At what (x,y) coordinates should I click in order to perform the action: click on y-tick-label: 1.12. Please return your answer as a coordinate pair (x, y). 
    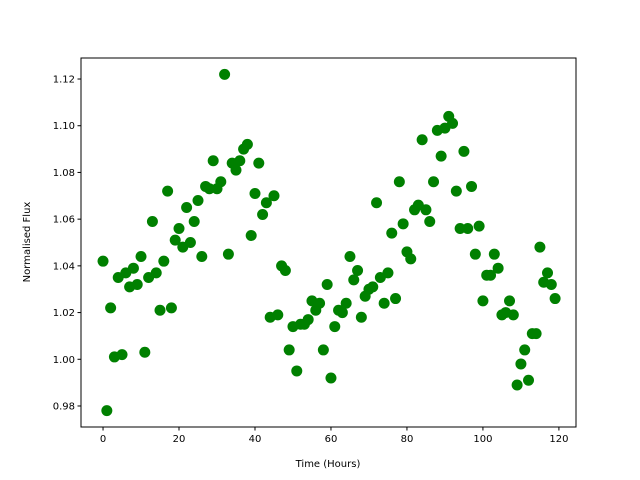
    Looking at the image, I should click on (64, 80).